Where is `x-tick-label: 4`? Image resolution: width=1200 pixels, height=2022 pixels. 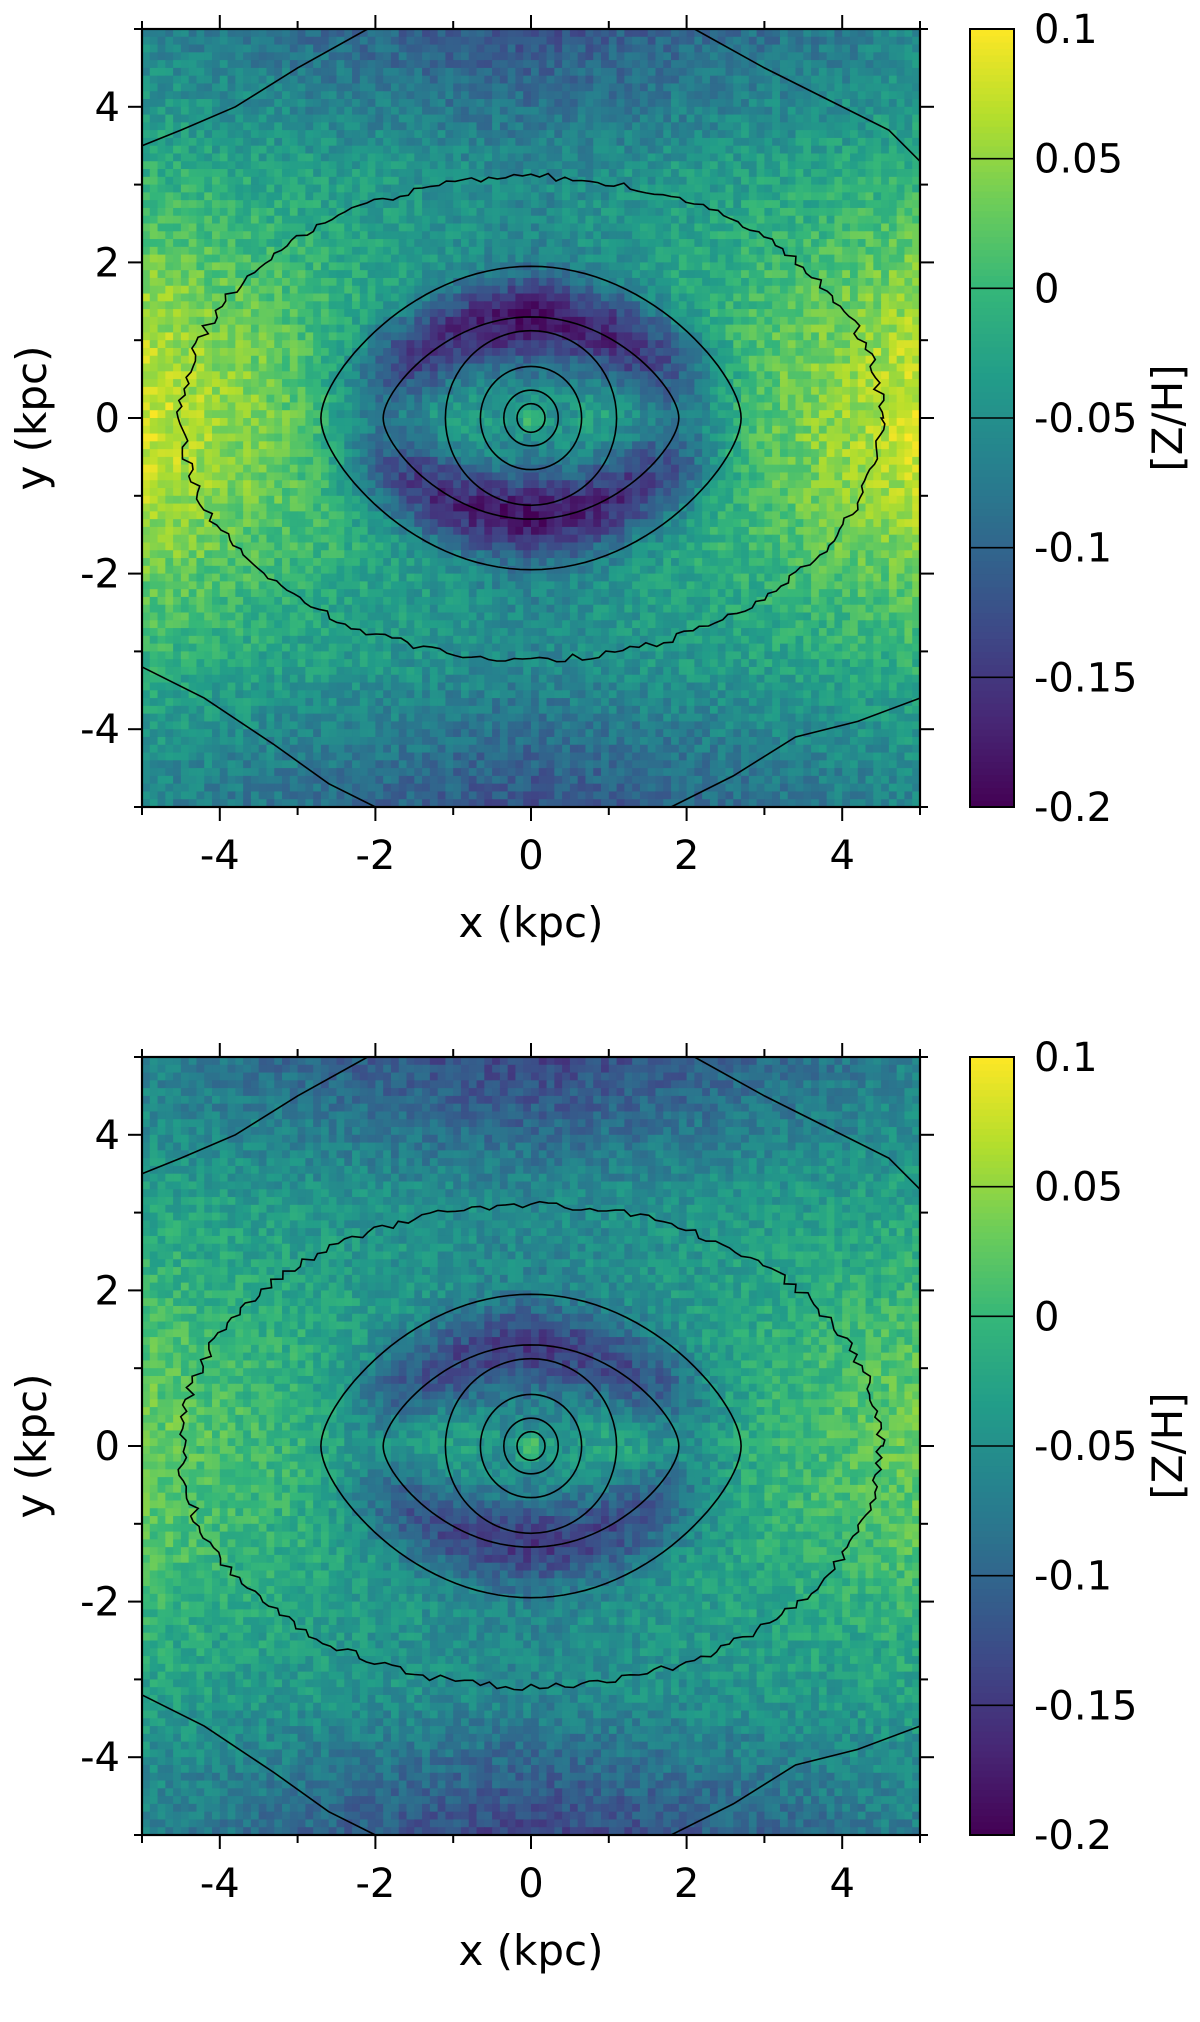
x-tick-label: 4 is located at coordinates (841, 856).